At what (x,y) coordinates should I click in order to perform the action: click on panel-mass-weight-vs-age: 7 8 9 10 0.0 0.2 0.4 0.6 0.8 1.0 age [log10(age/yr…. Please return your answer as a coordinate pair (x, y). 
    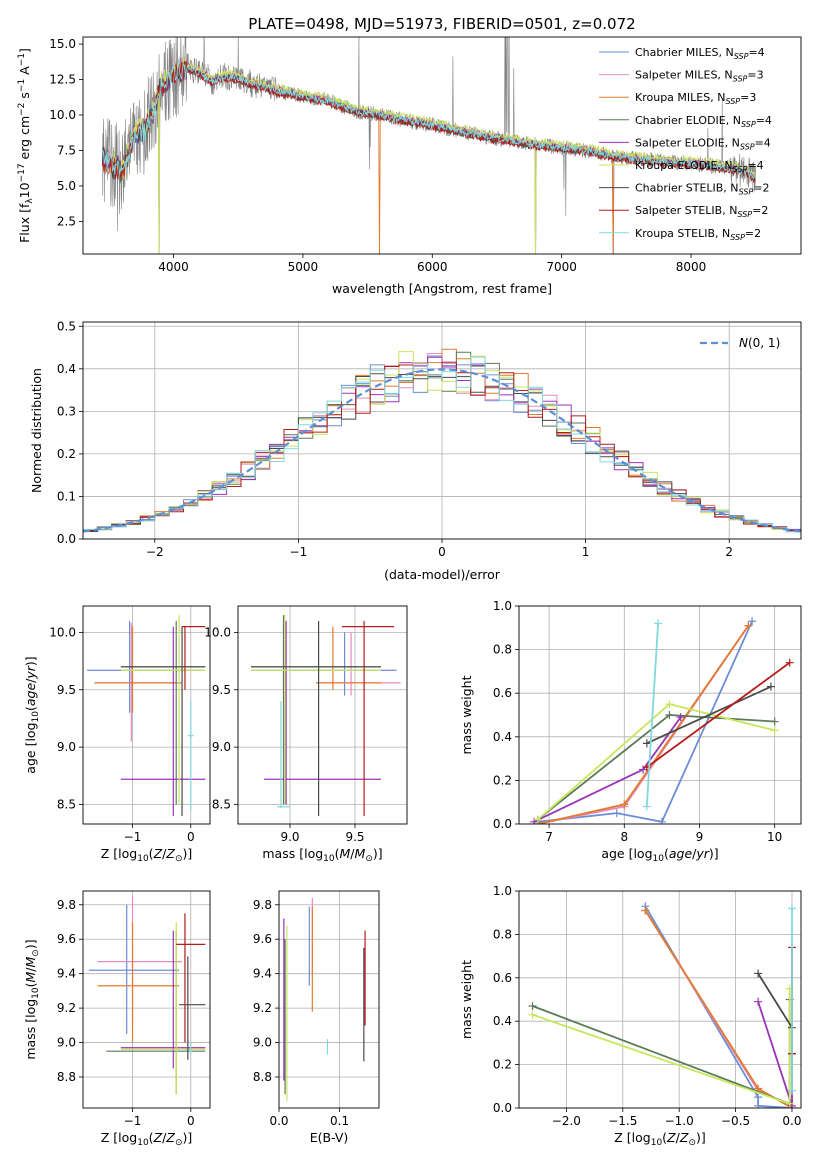
    Looking at the image, I should click on (630, 731).